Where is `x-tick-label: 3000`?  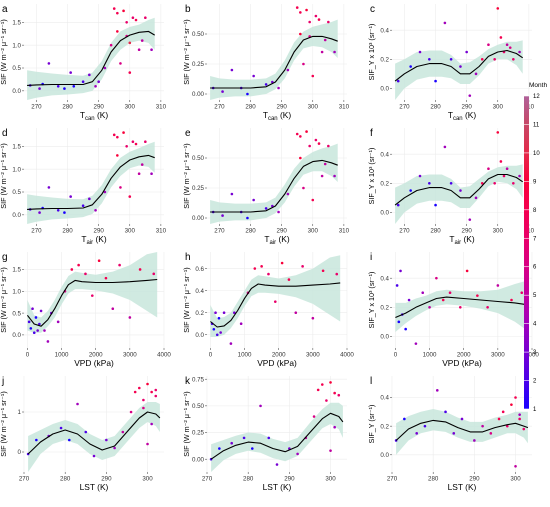
x-tick-label: 3000 is located at coordinates (498, 355).